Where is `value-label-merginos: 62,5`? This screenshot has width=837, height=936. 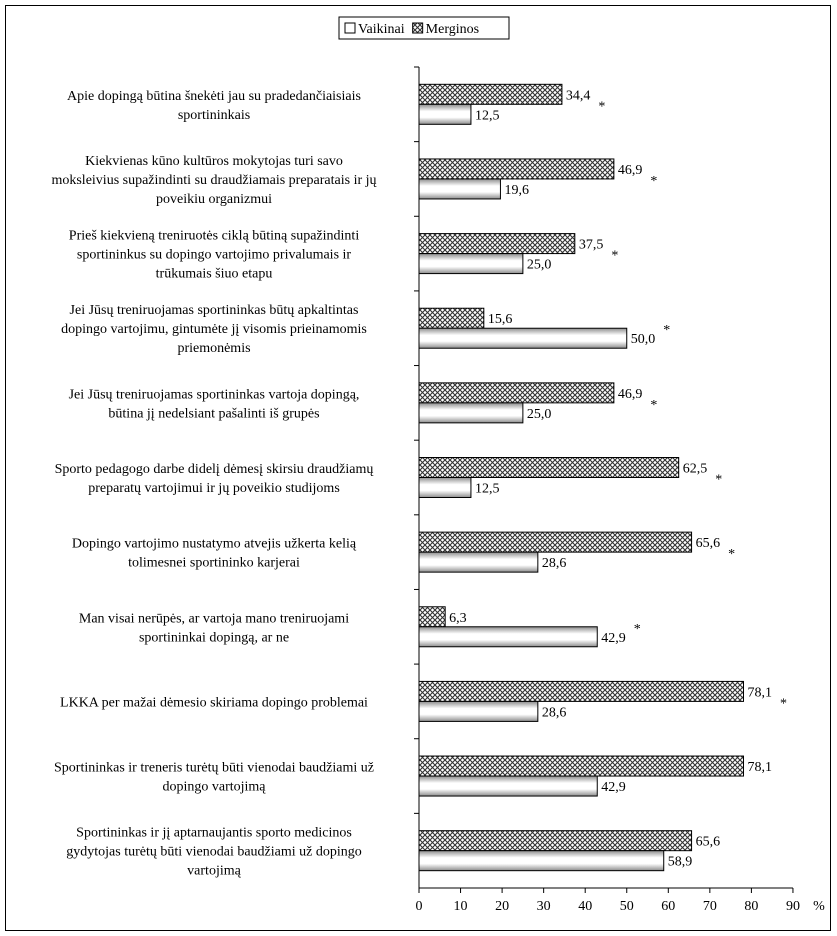 value-label-merginos: 62,5 is located at coordinates (695, 469).